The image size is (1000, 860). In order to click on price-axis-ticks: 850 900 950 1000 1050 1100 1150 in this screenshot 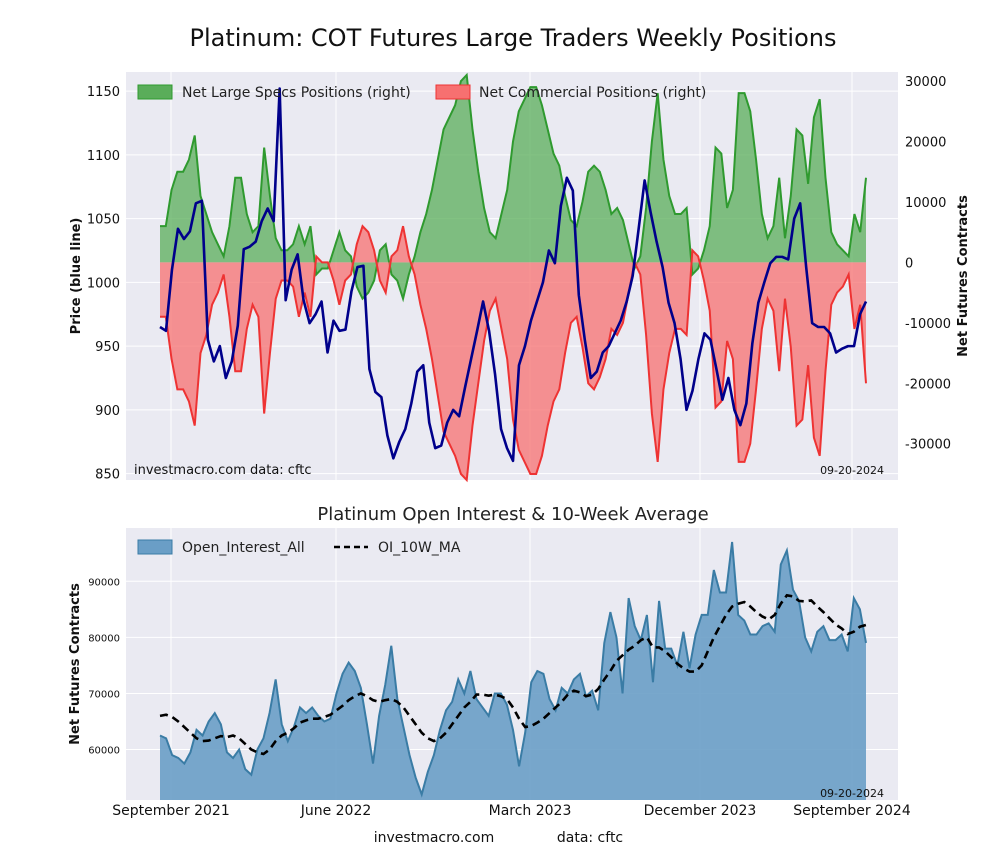, I will do `click(103, 284)`.